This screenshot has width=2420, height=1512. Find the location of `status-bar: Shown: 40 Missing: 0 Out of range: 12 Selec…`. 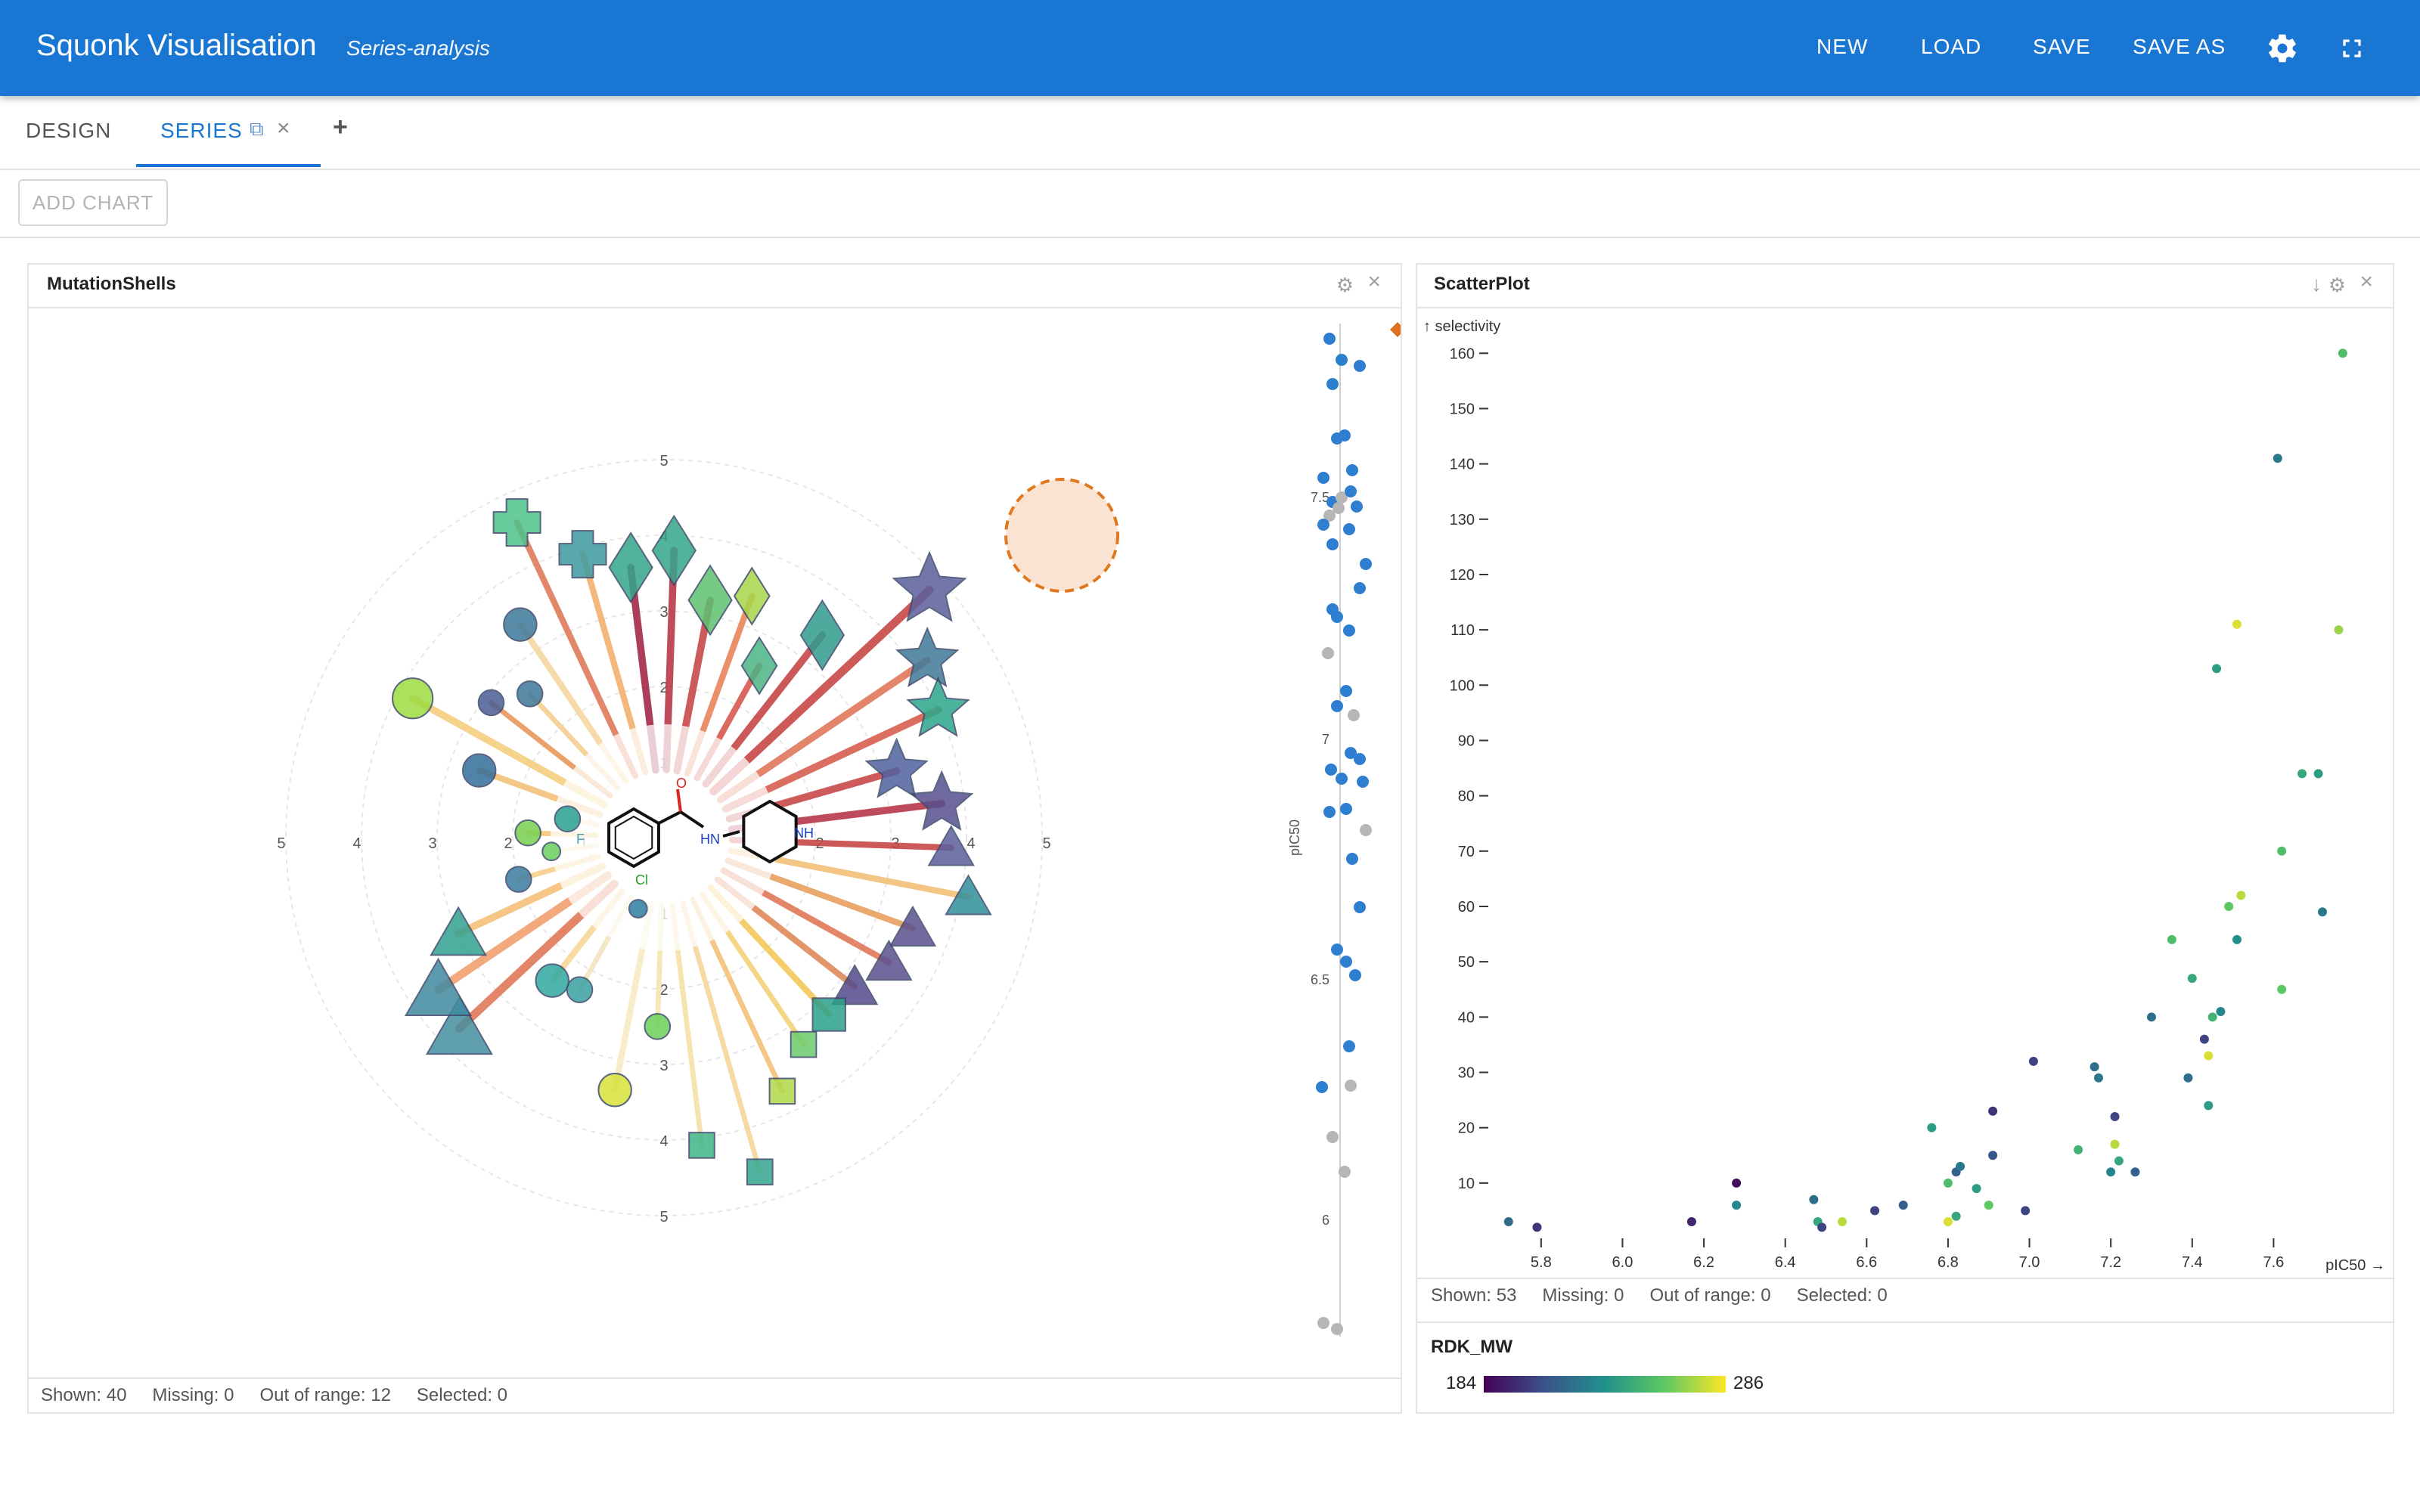

status-bar: Shown: 40 Missing: 0 Out of range: 12 Selec… is located at coordinates (287, 1395).